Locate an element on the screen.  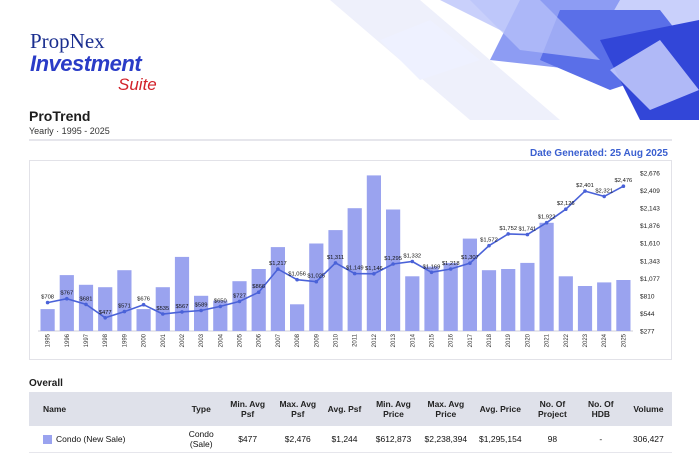
row-type: Condo (Sale) is located at coordinates (201, 439).